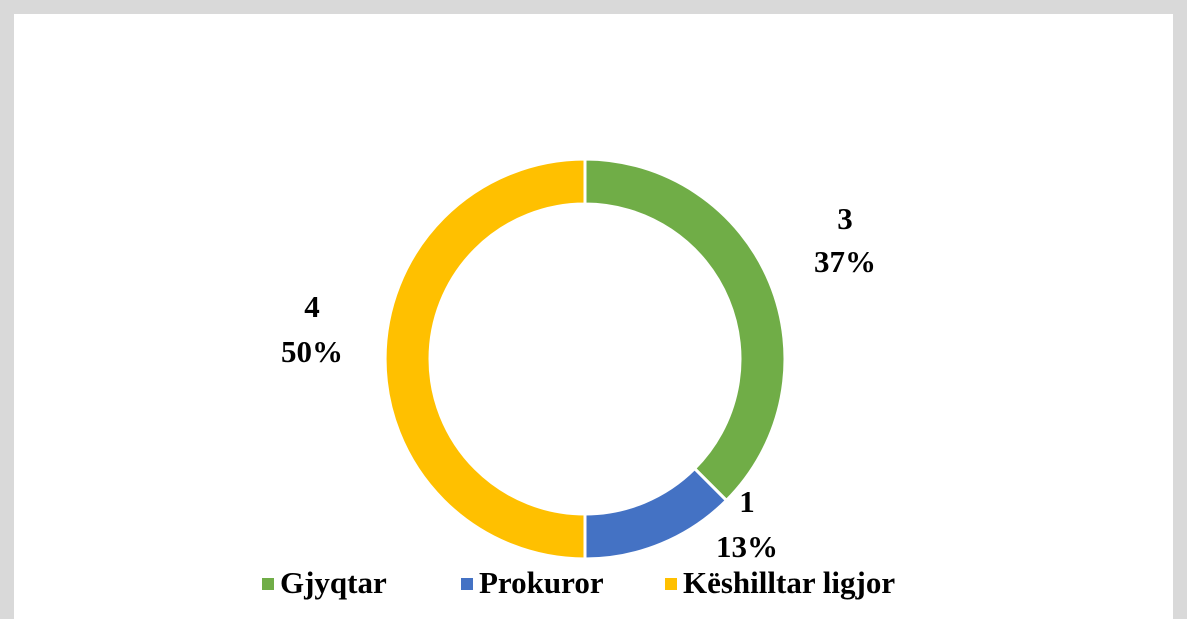 The image size is (1187, 619). Describe the element at coordinates (747, 546) in the screenshot. I see `percent-label: 13%` at that location.